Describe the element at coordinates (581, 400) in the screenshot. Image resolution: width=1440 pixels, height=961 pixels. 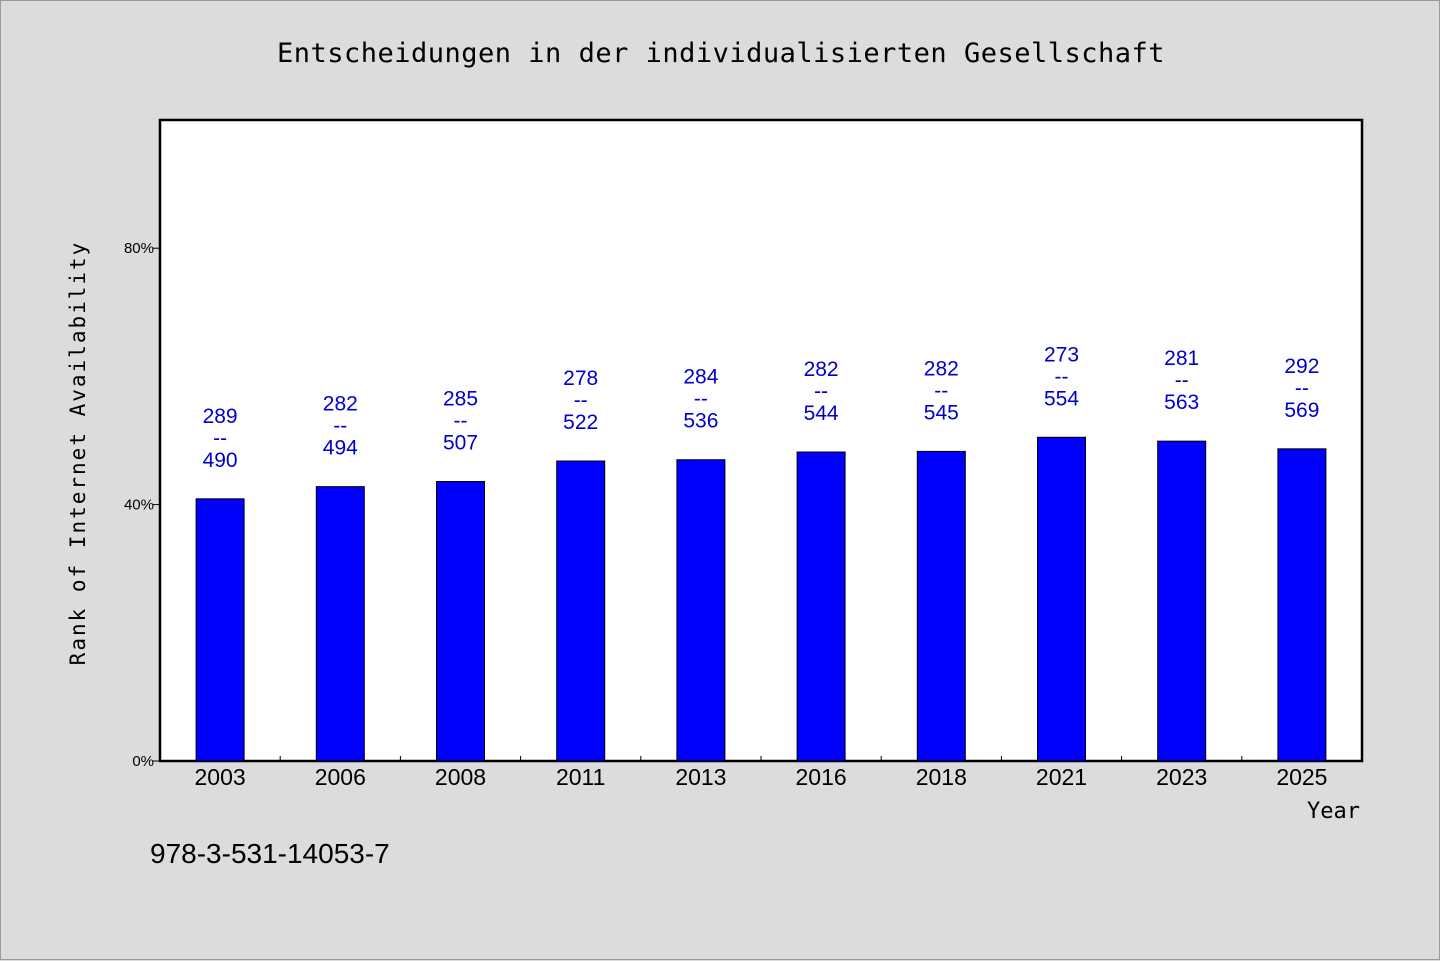
I see `data-label-2011-line-2: --` at that location.